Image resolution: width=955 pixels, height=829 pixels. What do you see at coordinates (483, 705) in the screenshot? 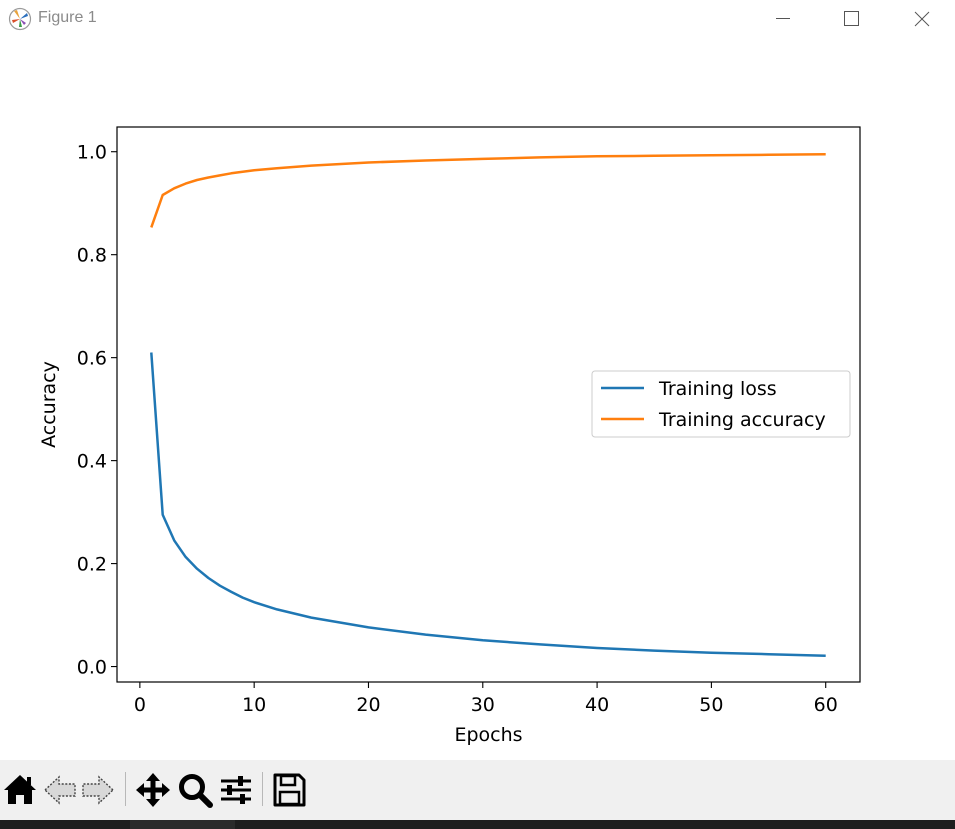
I see `x-tick-label: 30` at bounding box center [483, 705].